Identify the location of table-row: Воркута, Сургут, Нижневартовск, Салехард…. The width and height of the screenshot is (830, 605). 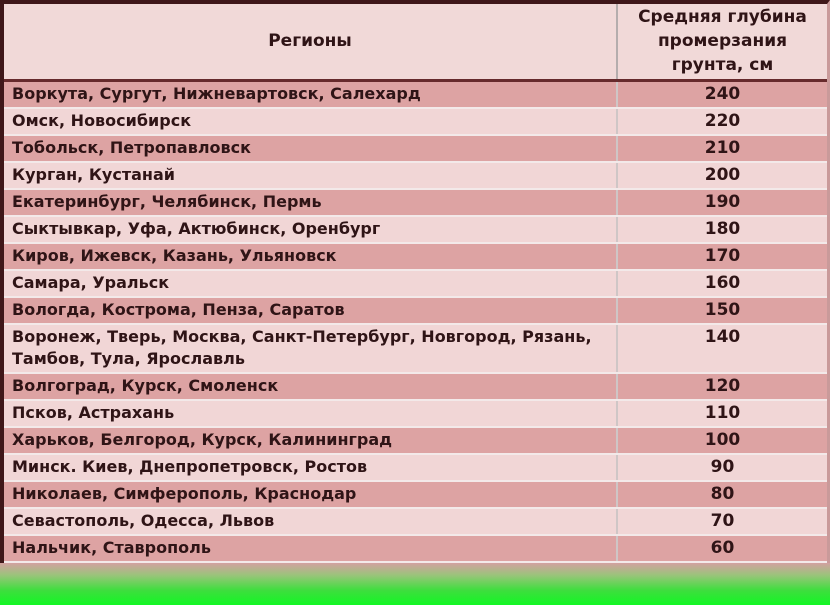
(415, 95).